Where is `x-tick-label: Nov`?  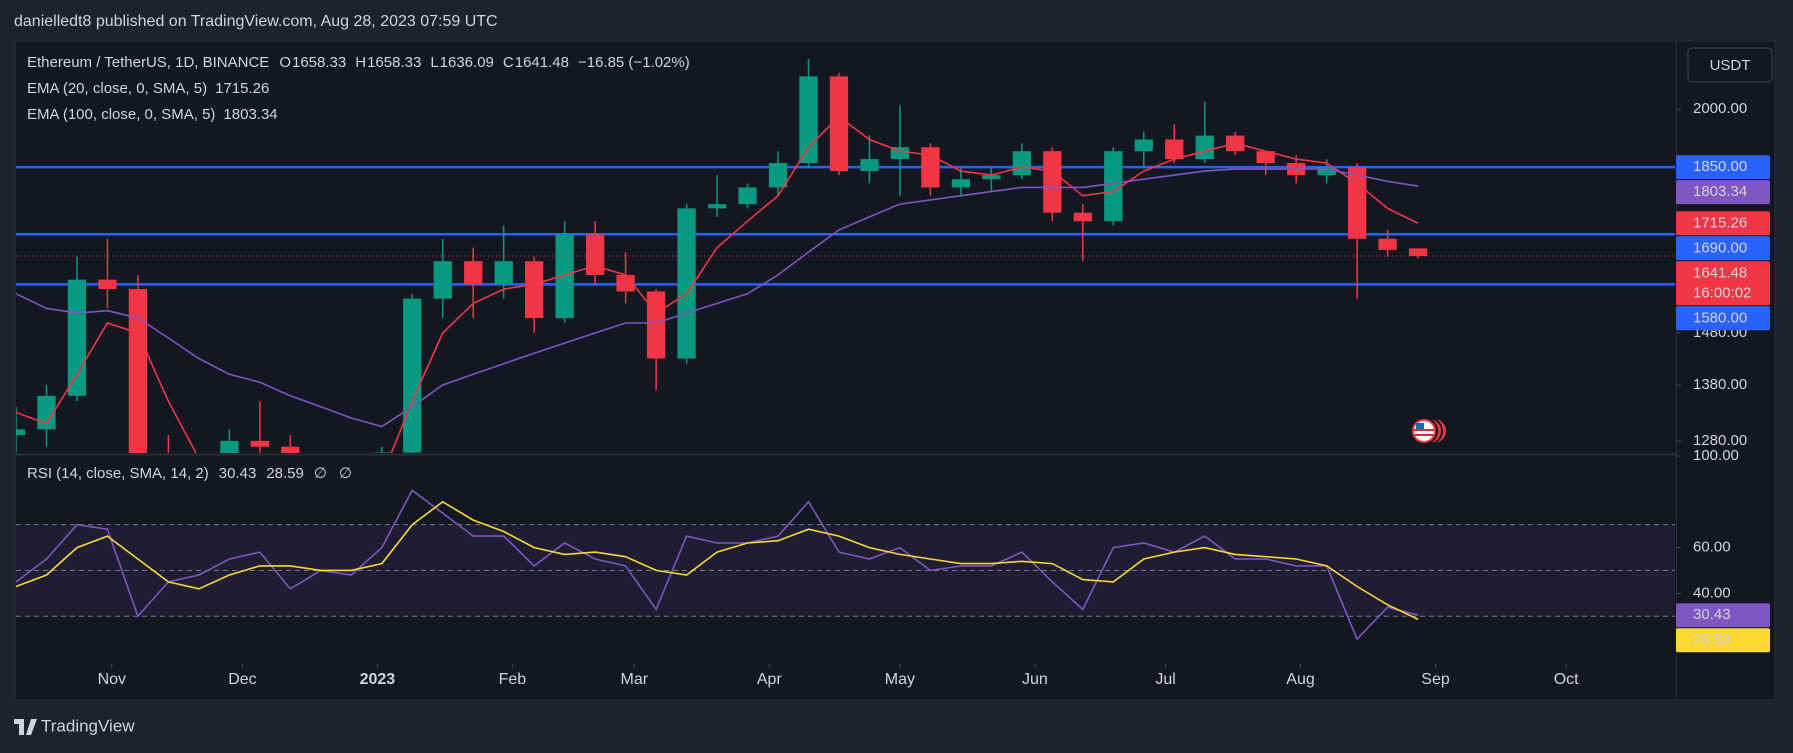 x-tick-label: Nov is located at coordinates (112, 679).